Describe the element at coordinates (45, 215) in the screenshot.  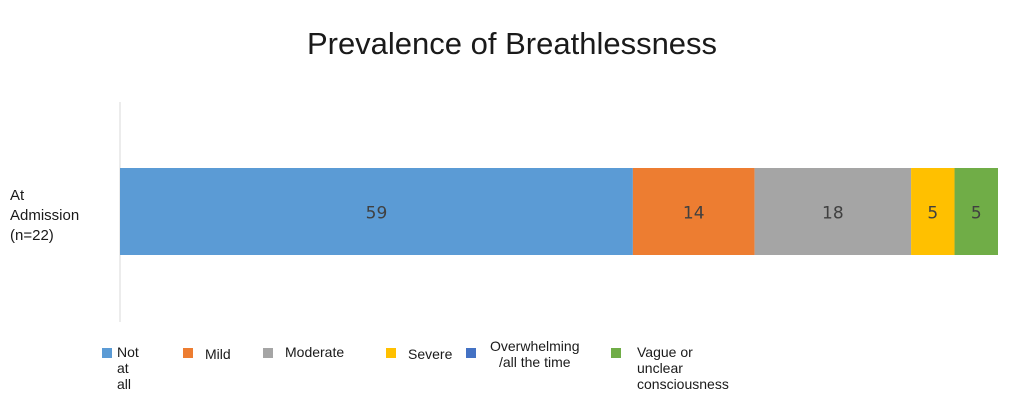
I see `category-label-at-admission: At Admission (n=22)` at that location.